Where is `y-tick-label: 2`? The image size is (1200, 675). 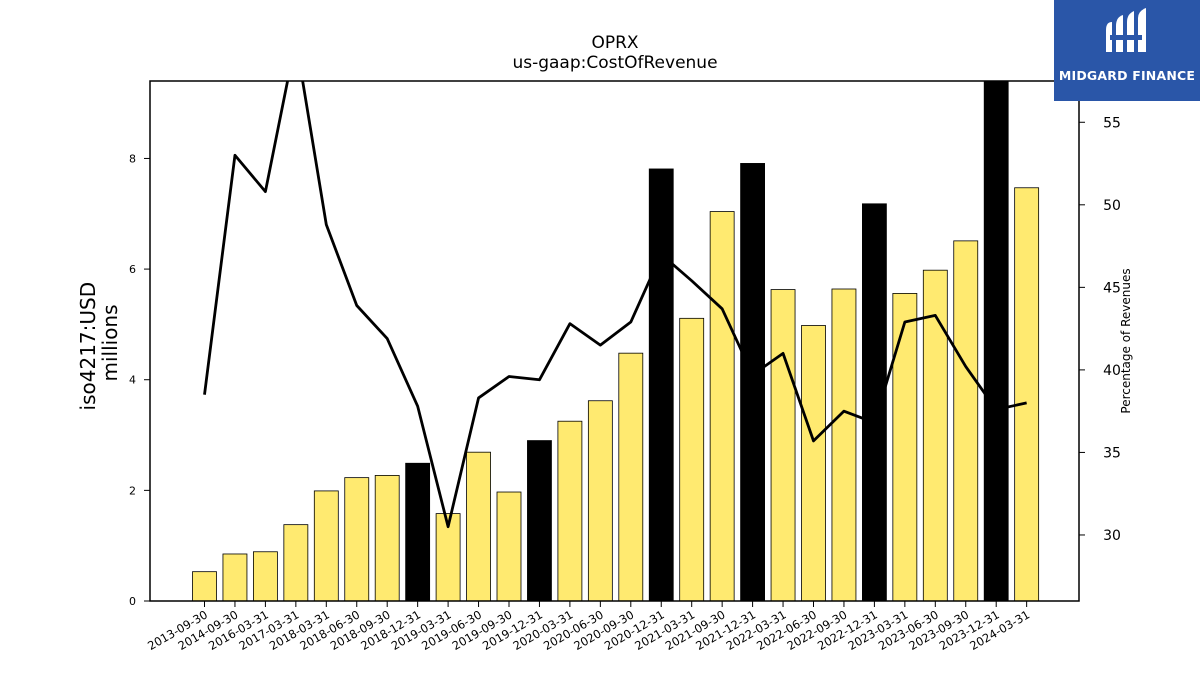 y-tick-label: 2 is located at coordinates (132, 490).